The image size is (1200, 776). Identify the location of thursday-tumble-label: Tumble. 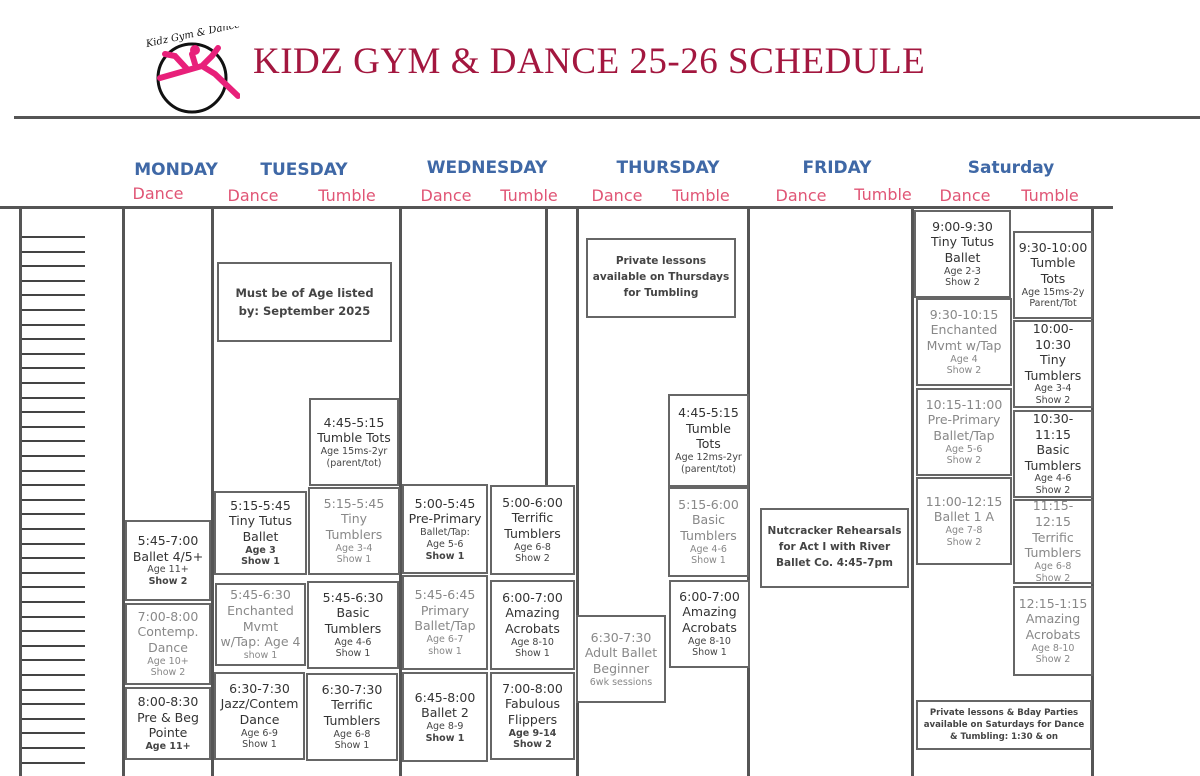
(701, 195).